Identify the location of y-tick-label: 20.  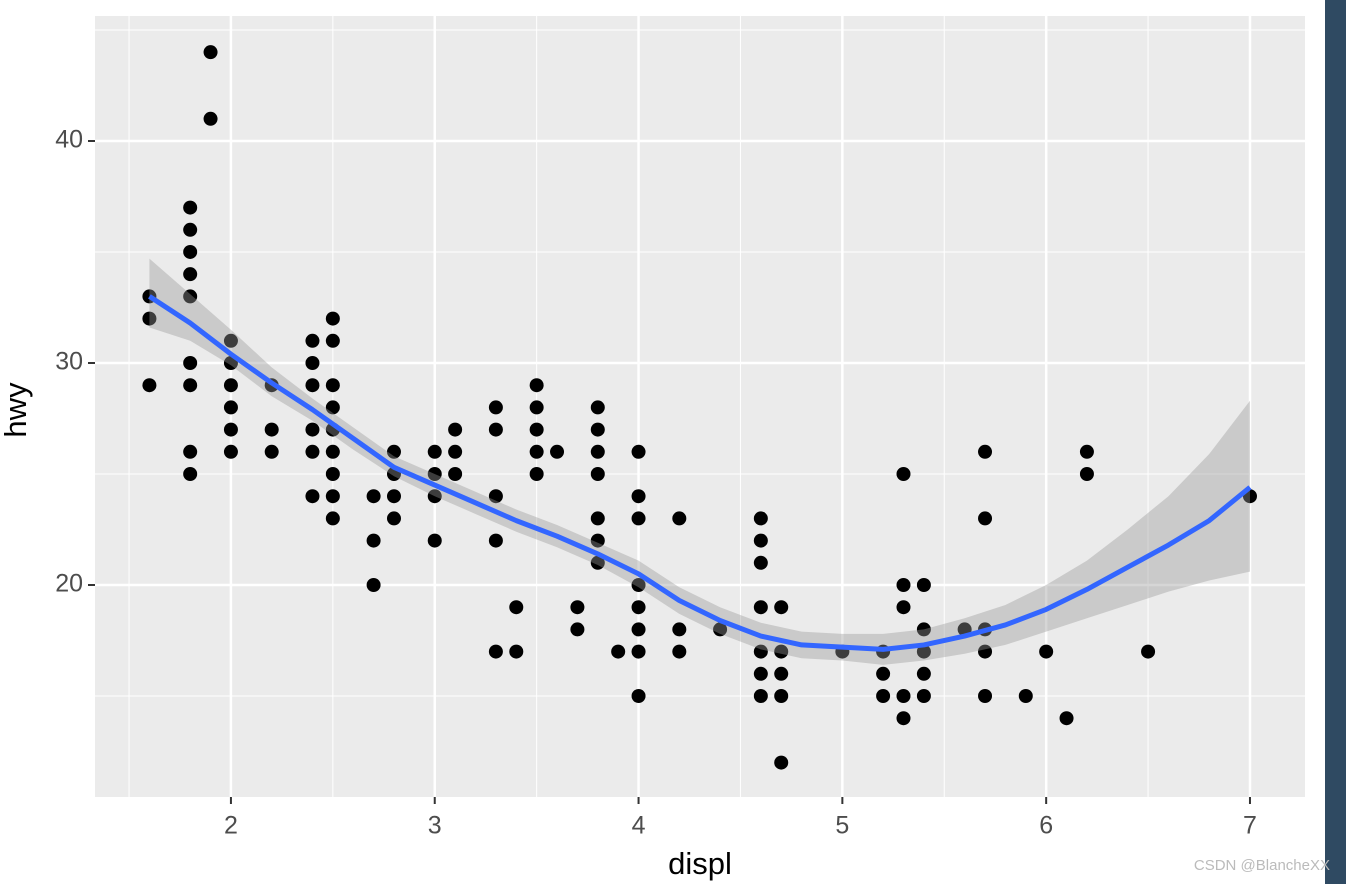
(69, 584).